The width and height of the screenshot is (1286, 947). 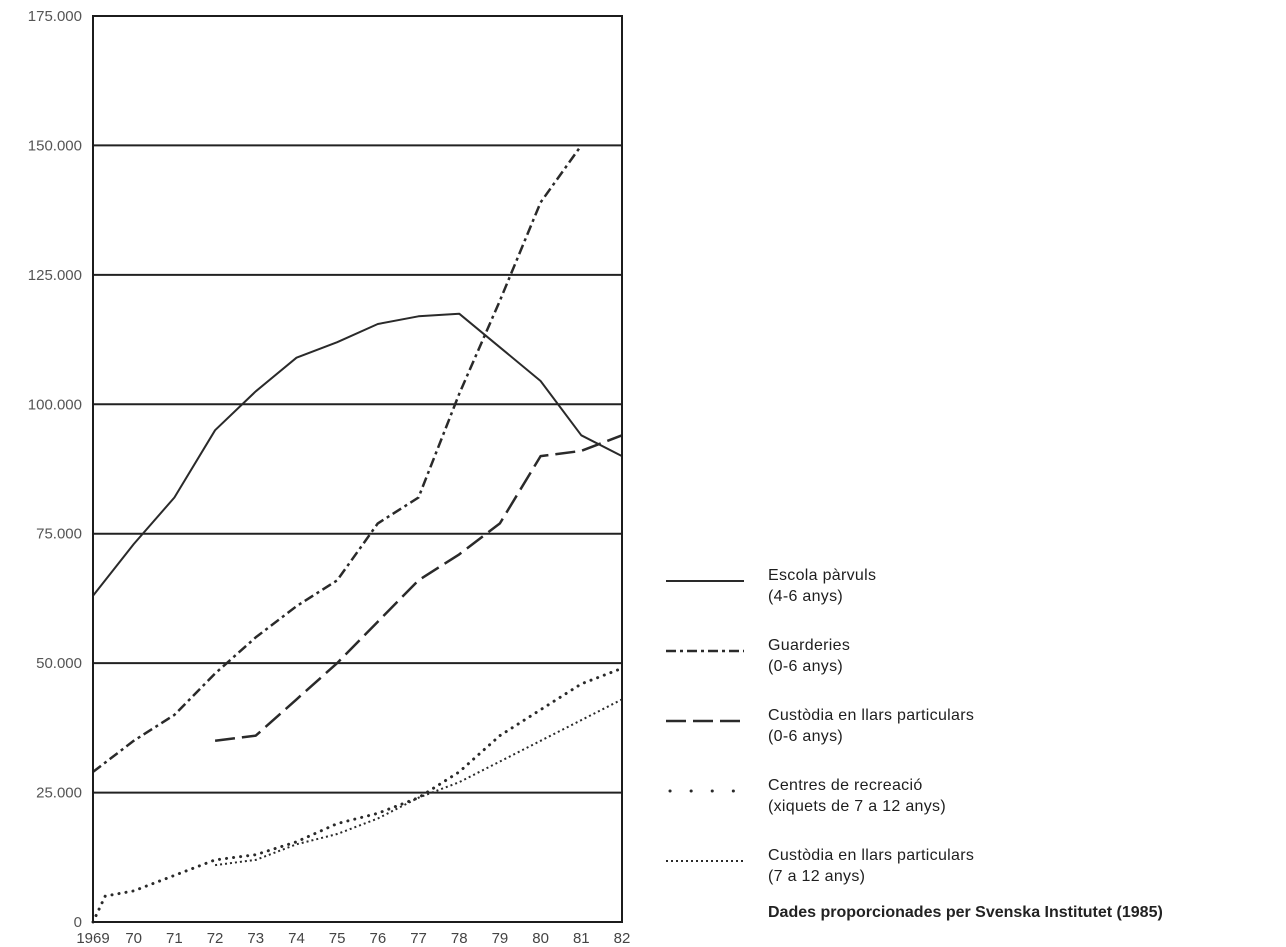 I want to click on x-tick-label: 70, so click(x=133, y=938).